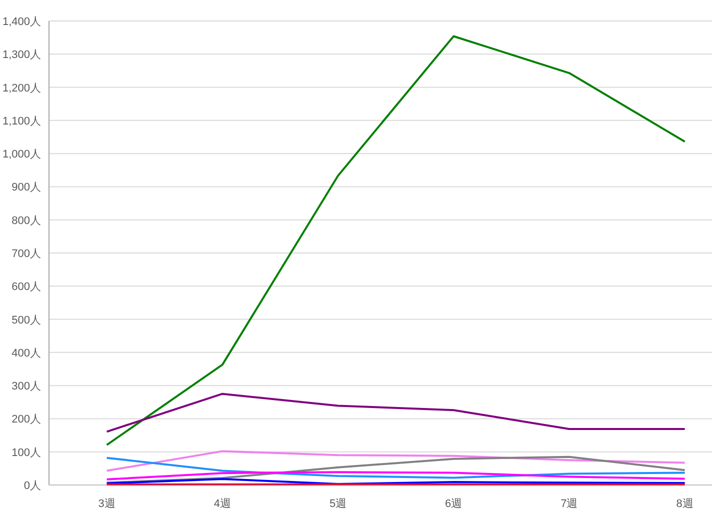  I want to click on y-tick-label: 1,300人, so click(21, 55).